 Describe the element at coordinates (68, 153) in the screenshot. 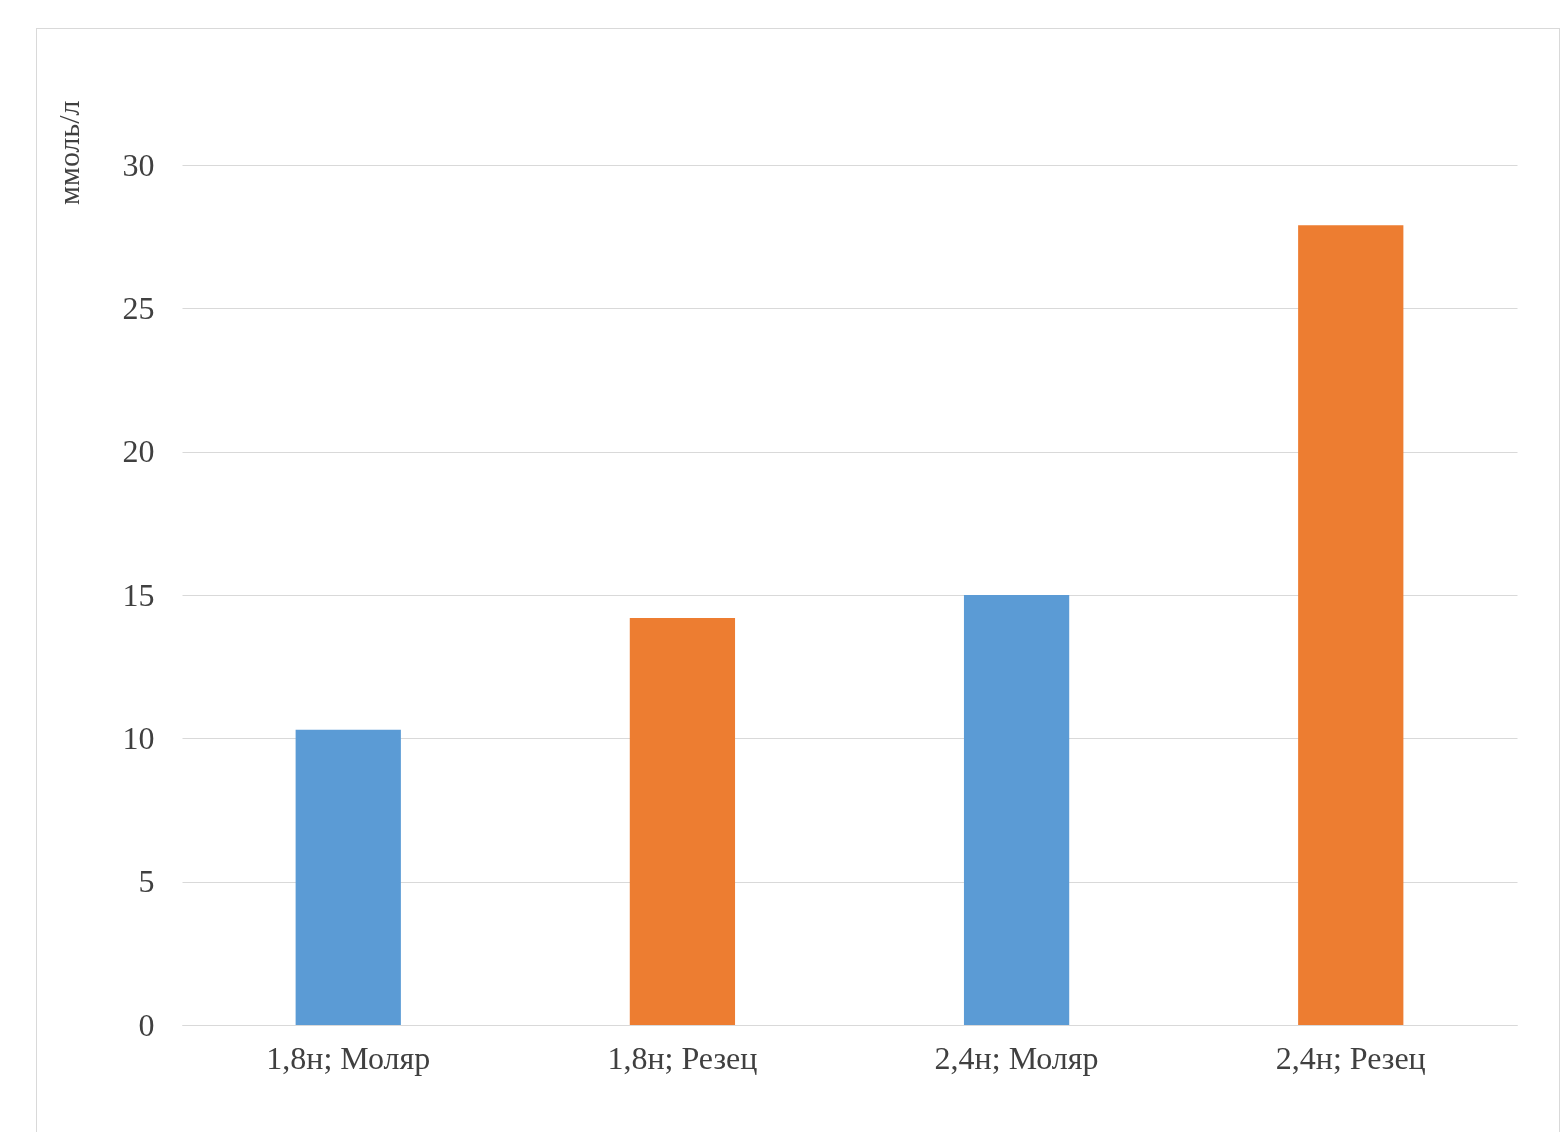

I see `y-axis-title: ммоль/л` at that location.